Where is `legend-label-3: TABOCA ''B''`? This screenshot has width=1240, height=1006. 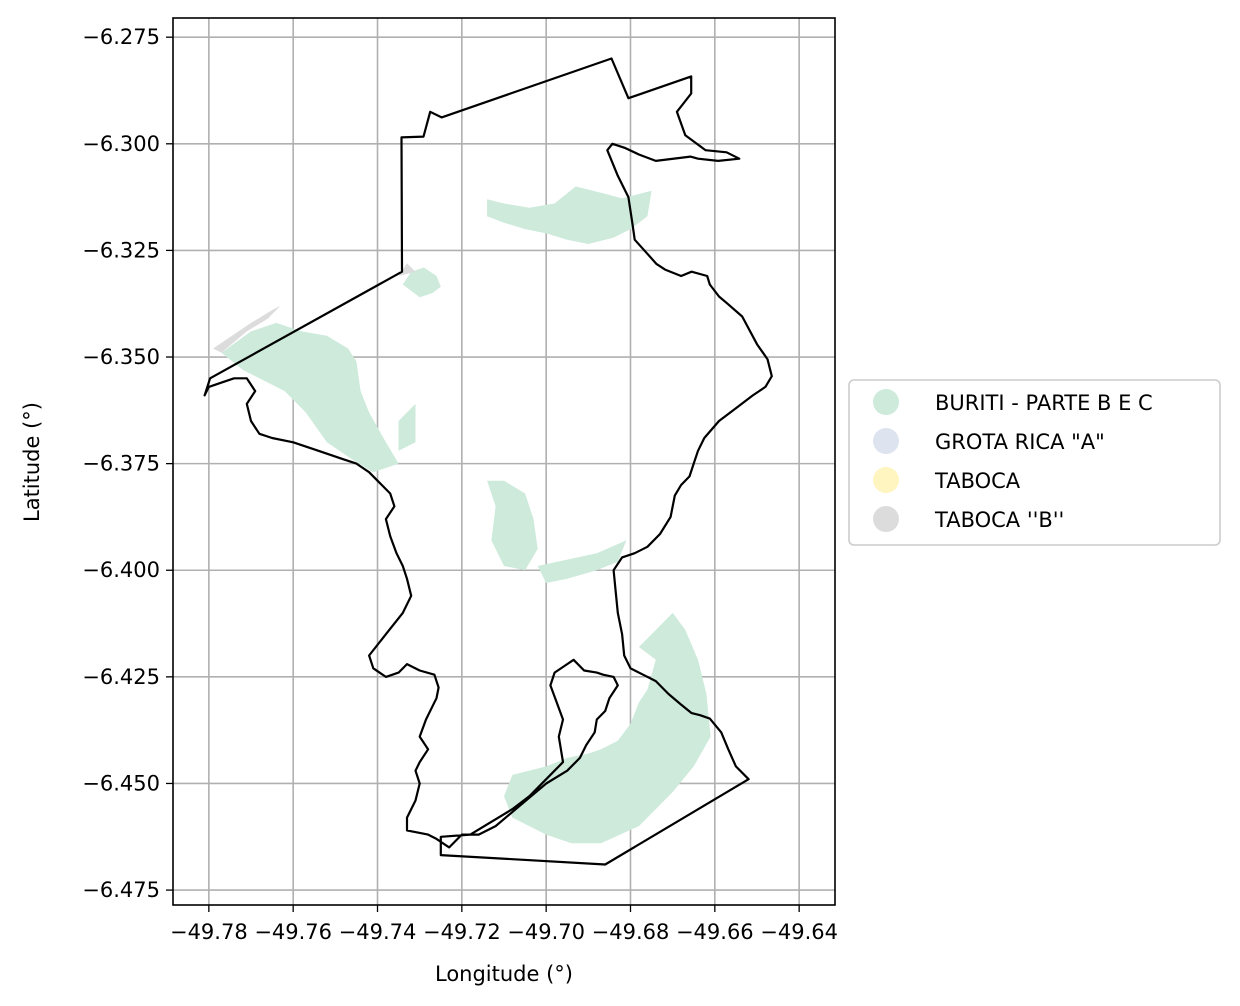 legend-label-3: TABOCA ''B'' is located at coordinates (999, 520).